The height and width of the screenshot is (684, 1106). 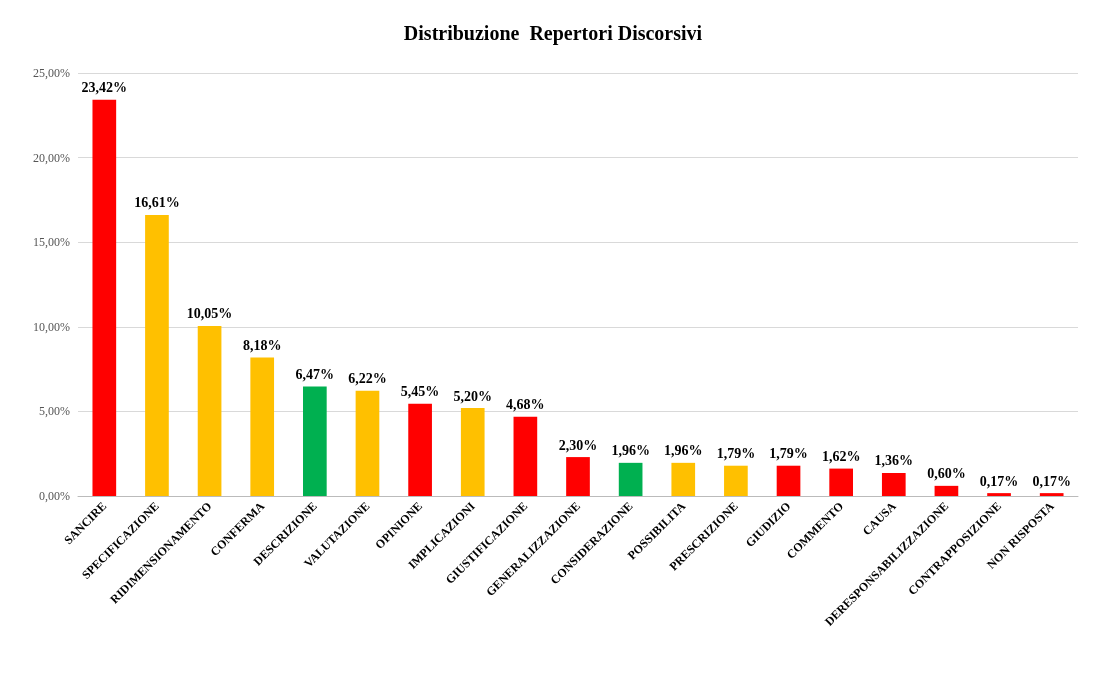 What do you see at coordinates (209, 314) in the screenshot?
I see `data-label: 10,05%` at bounding box center [209, 314].